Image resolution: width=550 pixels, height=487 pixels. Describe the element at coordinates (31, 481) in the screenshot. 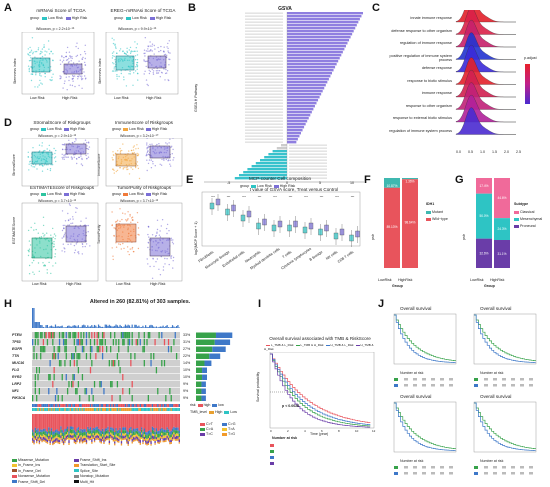

I see `variant-label: Frame_Shift_Del` at that location.